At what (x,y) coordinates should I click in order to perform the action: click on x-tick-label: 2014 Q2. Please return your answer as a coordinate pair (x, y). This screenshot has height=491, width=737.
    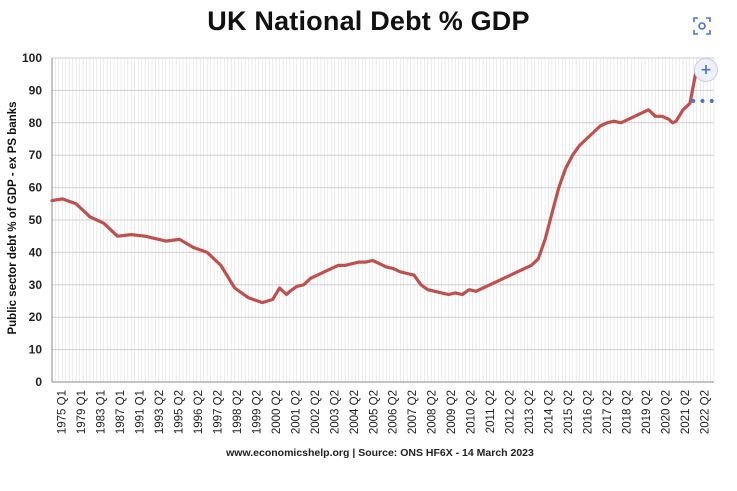
    Looking at the image, I should click on (550, 412).